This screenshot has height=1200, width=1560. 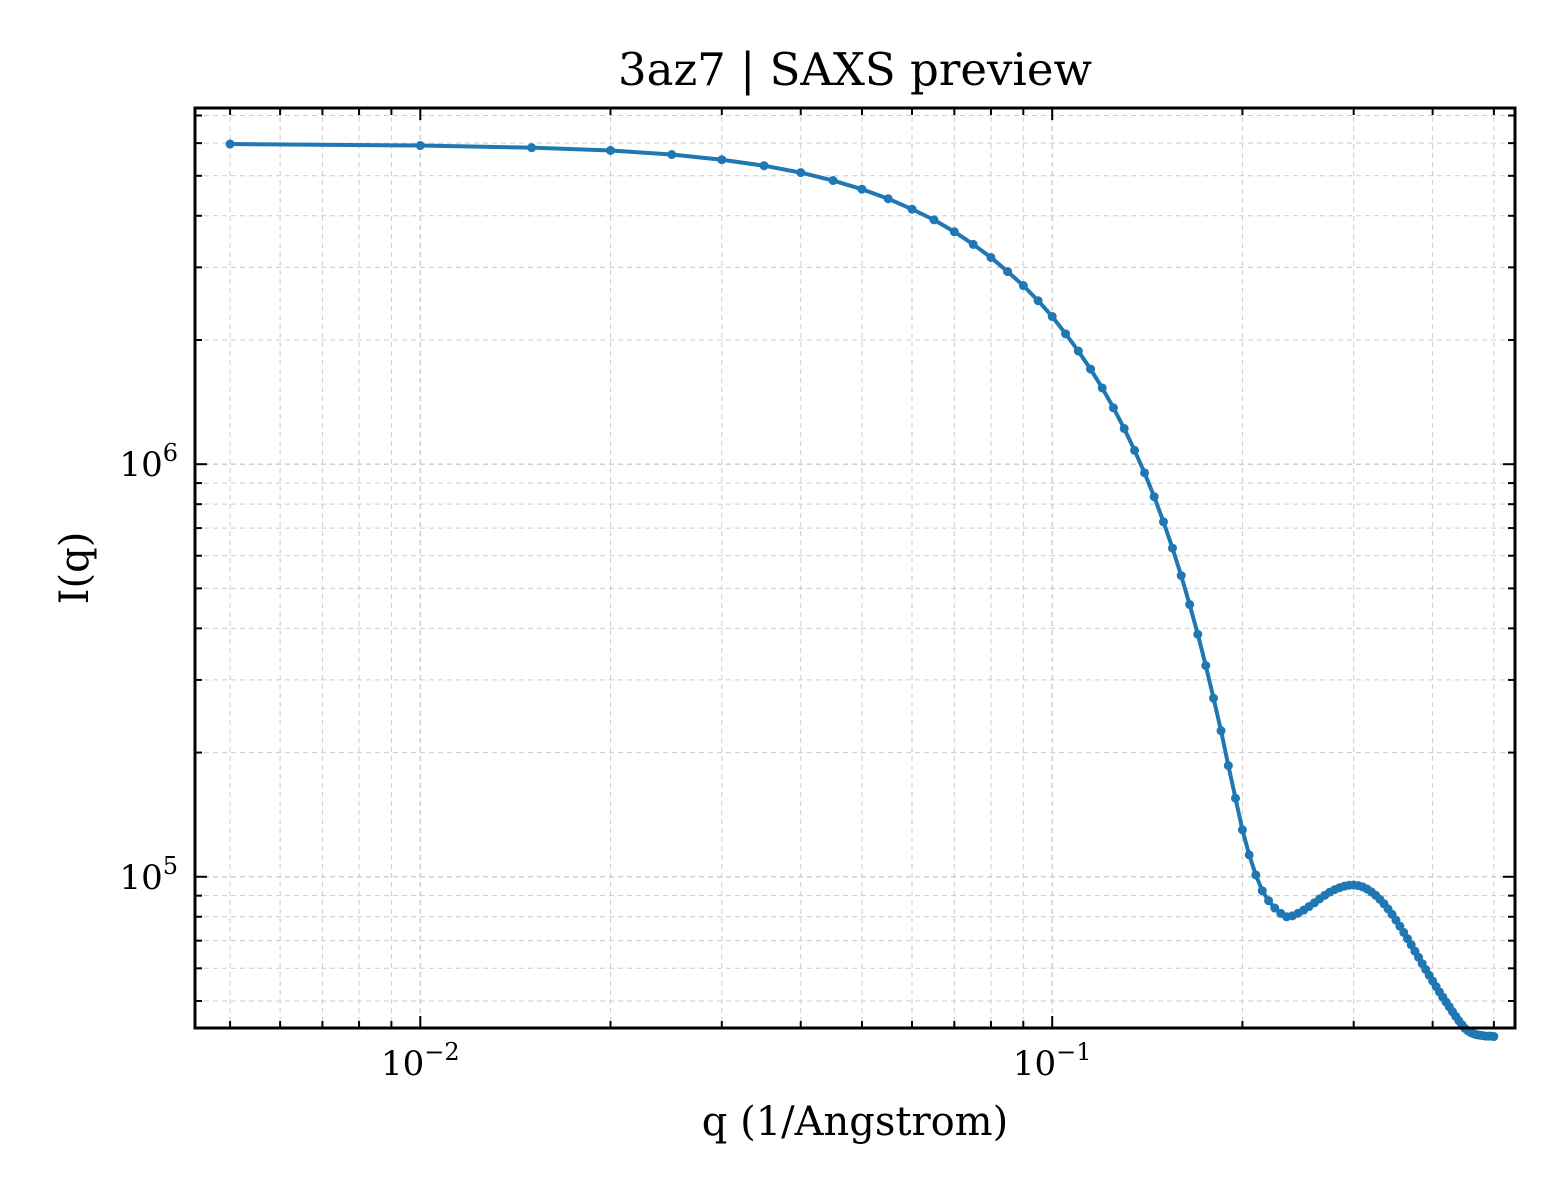 I want to click on x-tick-label: 10⁻², so click(x=420, y=1061).